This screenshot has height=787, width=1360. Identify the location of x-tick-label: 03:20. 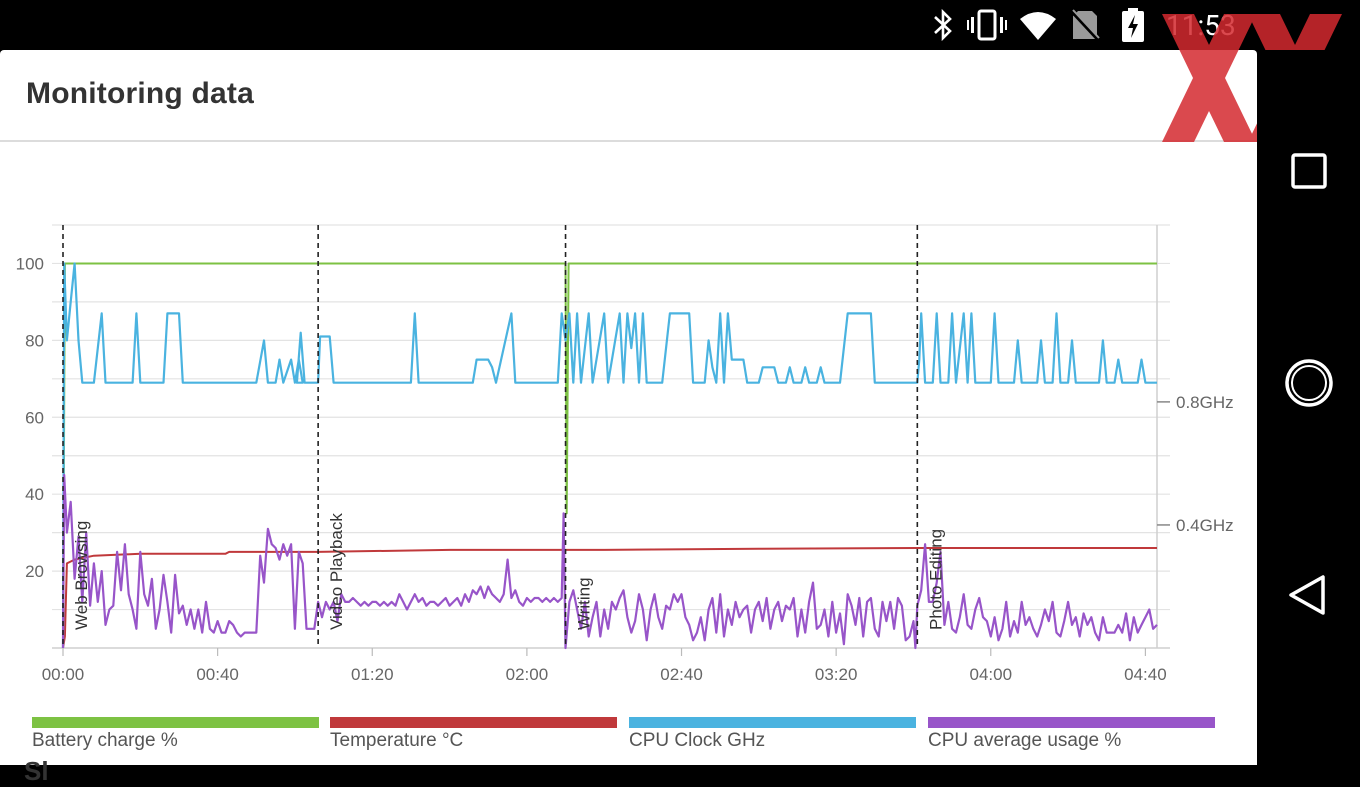
(836, 674).